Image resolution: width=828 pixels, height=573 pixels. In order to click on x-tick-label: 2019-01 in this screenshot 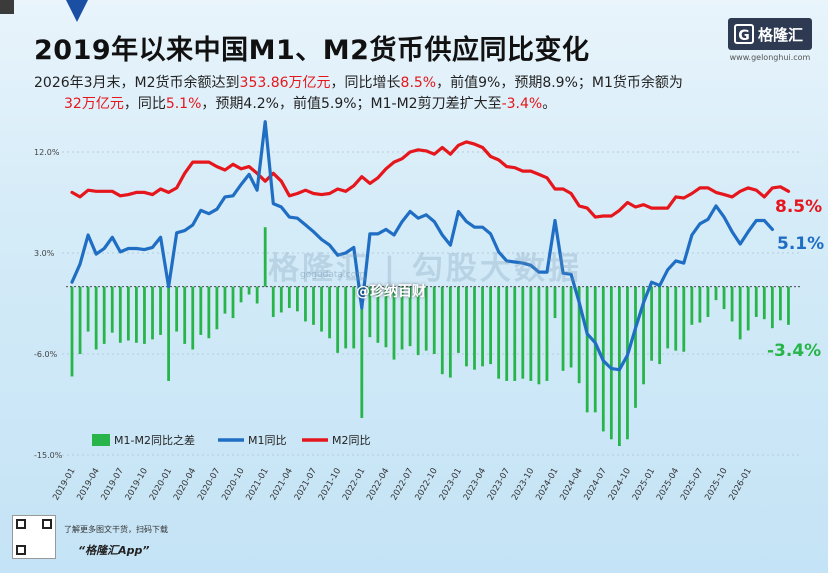, I will do `click(64, 485)`.